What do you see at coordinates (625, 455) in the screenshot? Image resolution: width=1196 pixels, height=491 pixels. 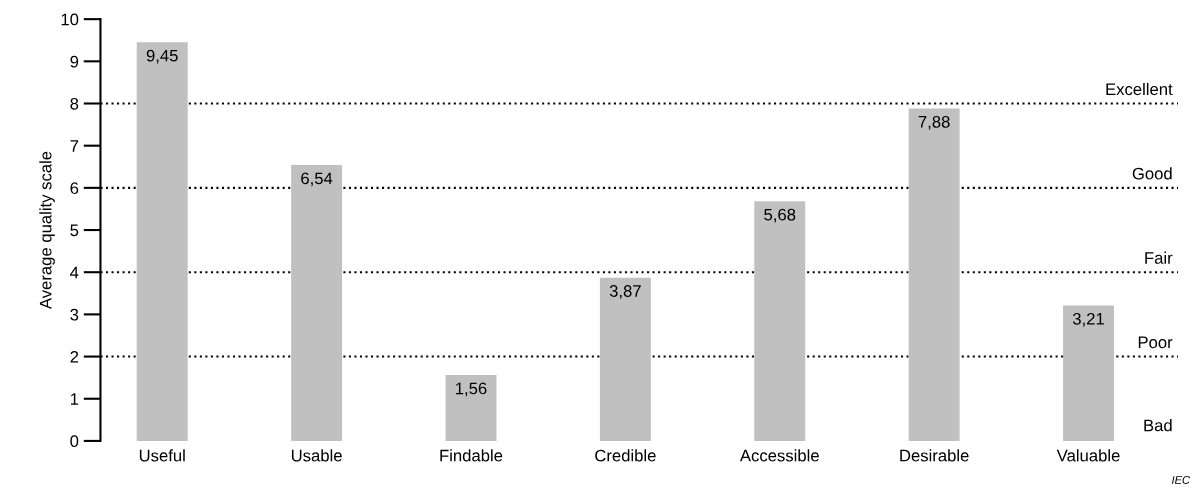 I see `x-tick-label: Credible` at bounding box center [625, 455].